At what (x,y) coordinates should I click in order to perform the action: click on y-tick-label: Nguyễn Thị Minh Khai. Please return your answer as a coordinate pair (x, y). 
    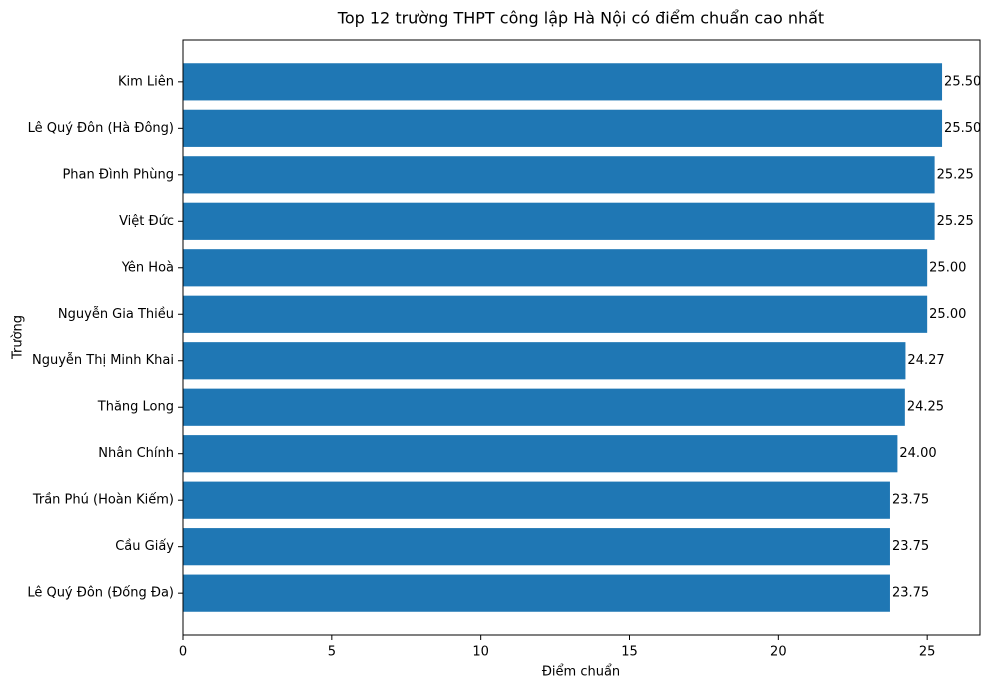
    Looking at the image, I should click on (103, 360).